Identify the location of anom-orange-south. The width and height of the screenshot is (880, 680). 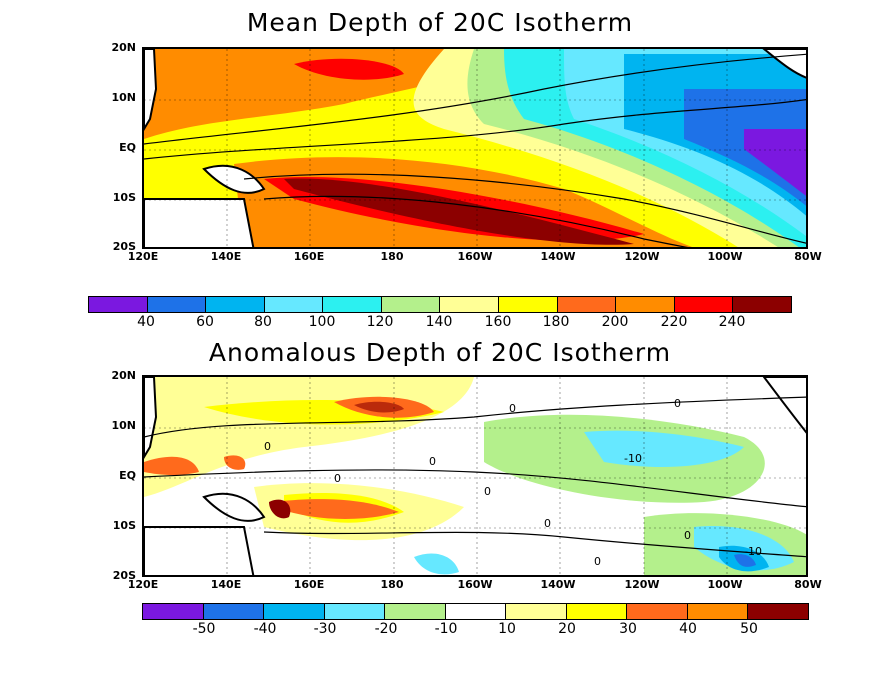
(336, 509).